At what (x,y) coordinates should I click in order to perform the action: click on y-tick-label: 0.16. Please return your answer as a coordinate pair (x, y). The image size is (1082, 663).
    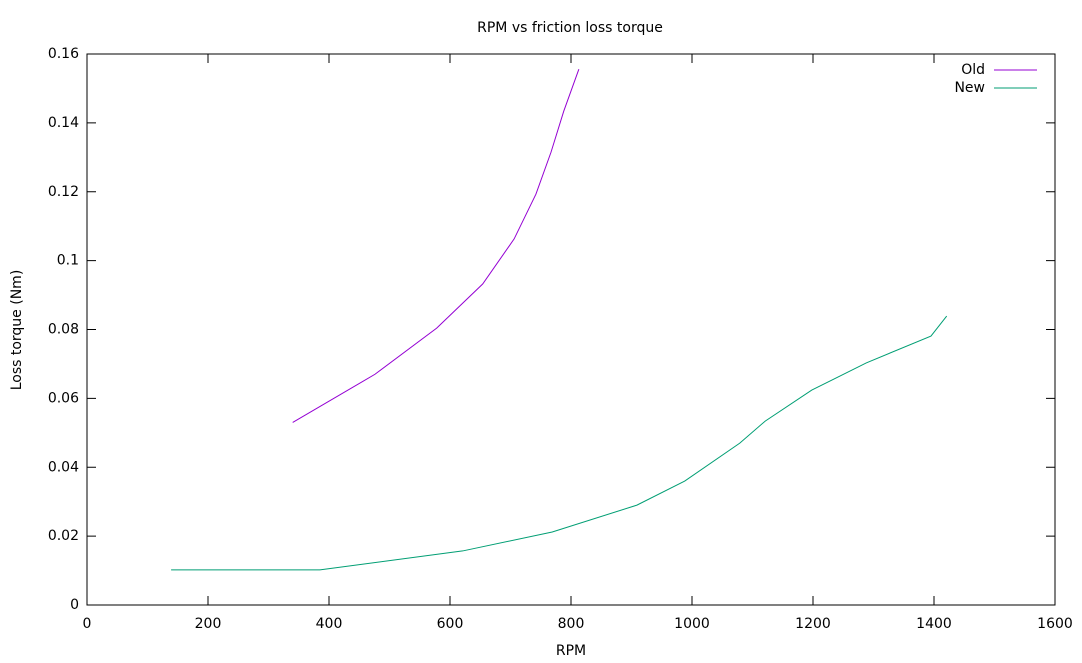
    Looking at the image, I should click on (63, 54).